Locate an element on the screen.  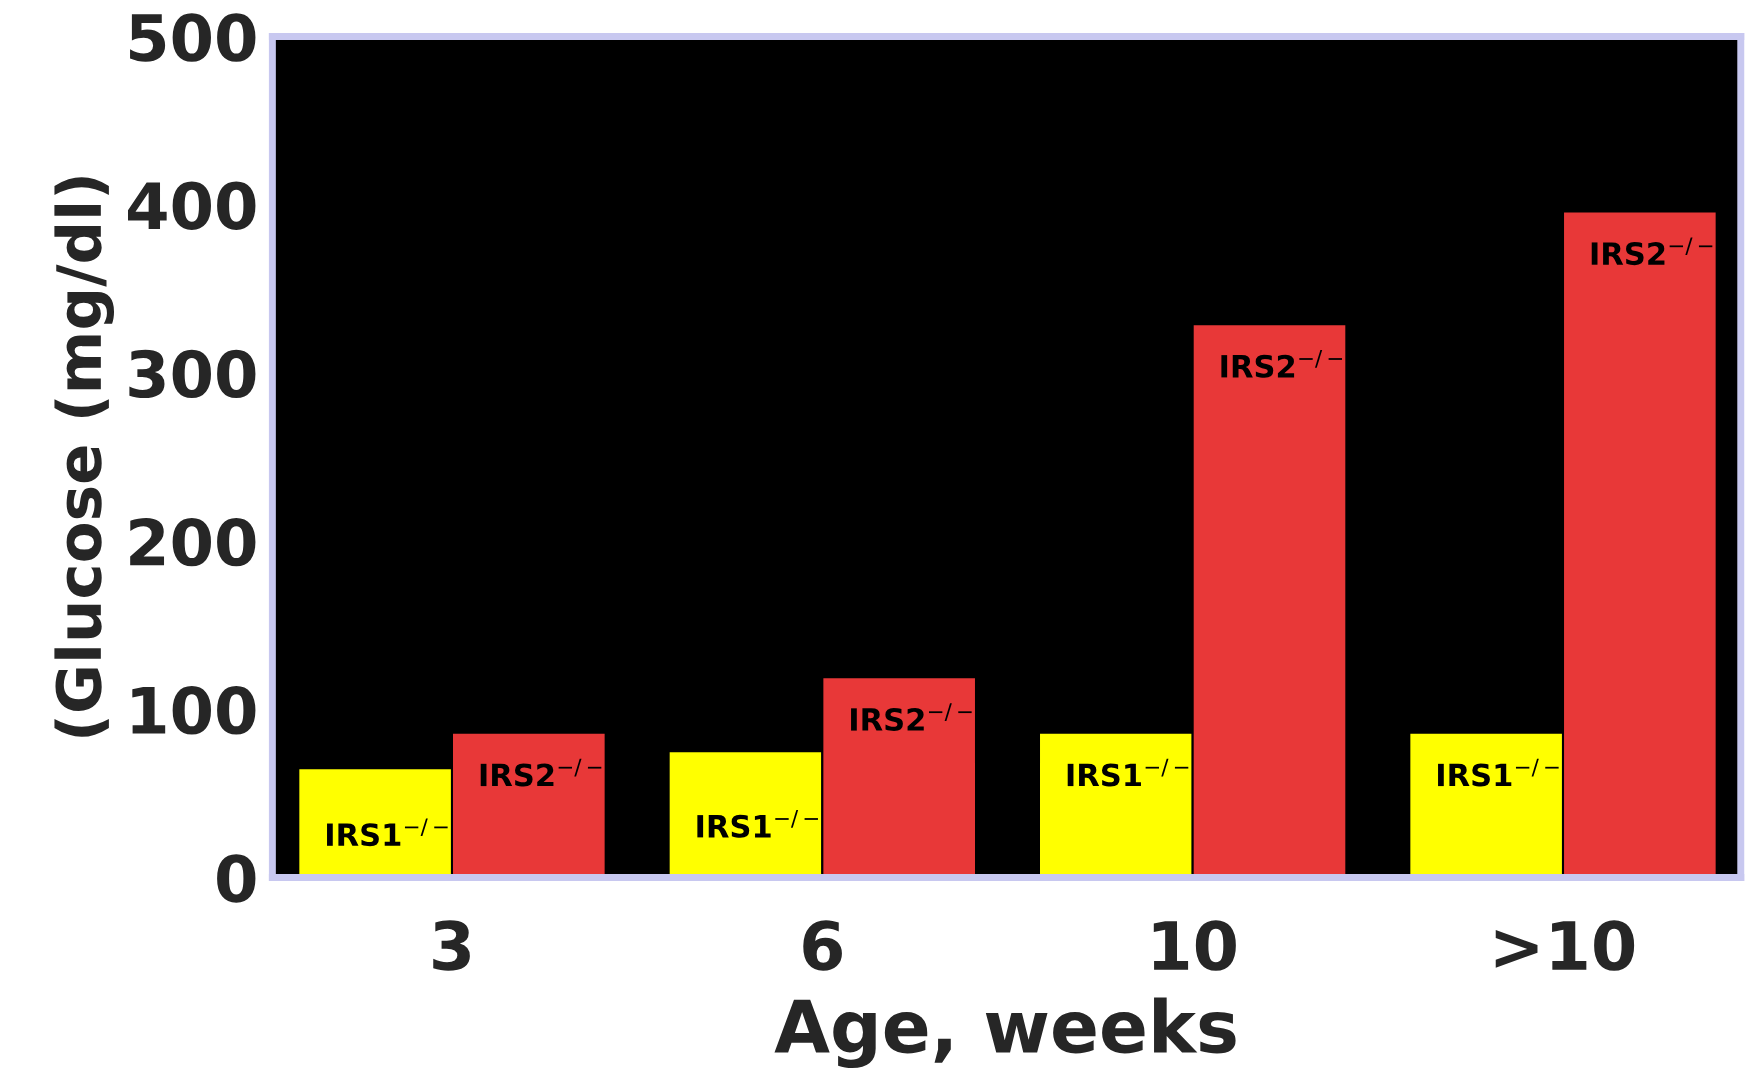
y-tick-label: 500 is located at coordinates (193, 37).